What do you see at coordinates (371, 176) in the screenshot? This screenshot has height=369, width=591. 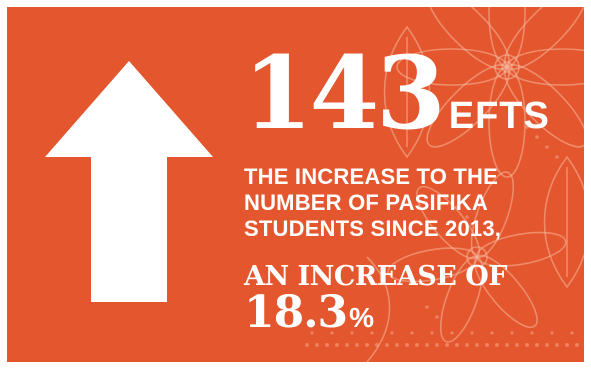 I see `description-line: THE INCREASE TO THE` at bounding box center [371, 176].